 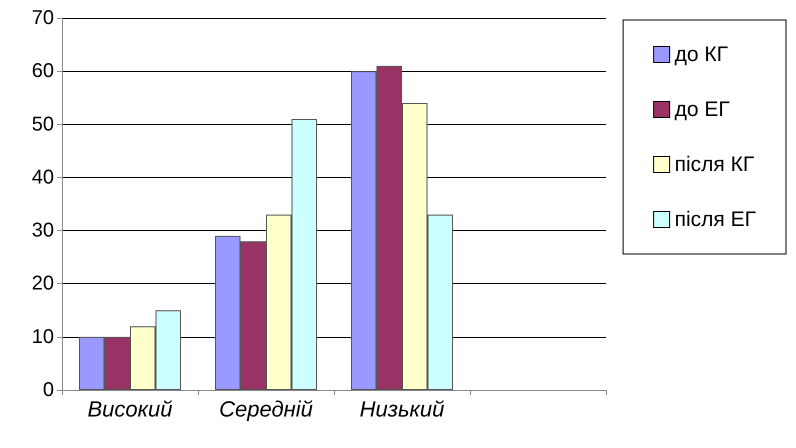 What do you see at coordinates (43, 231) in the screenshot?
I see `y-tick-label: 30` at bounding box center [43, 231].